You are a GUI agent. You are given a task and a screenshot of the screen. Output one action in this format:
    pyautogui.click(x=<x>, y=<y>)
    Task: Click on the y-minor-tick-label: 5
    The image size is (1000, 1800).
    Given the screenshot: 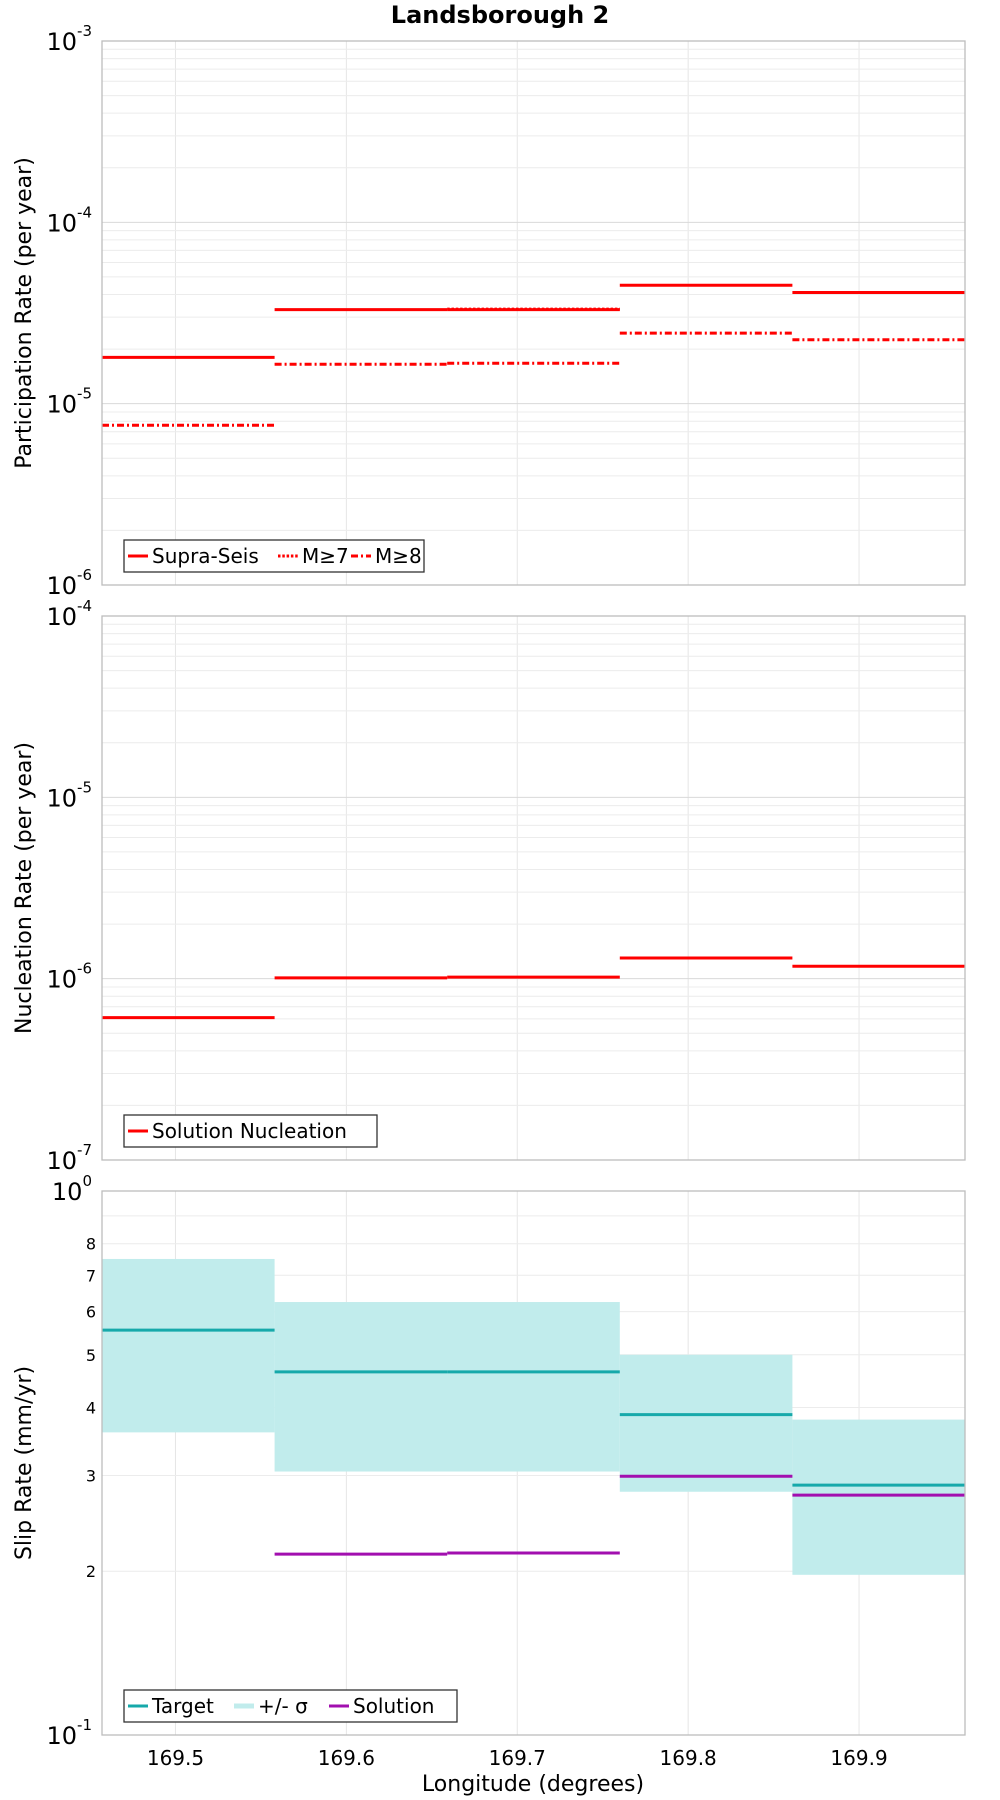 What is the action you would take?
    pyautogui.click(x=91, y=1355)
    